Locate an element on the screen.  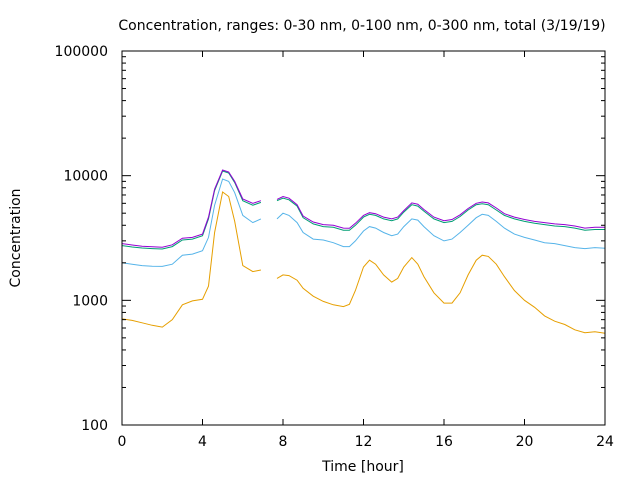
x-tick-label: 24 is located at coordinates (605, 442).